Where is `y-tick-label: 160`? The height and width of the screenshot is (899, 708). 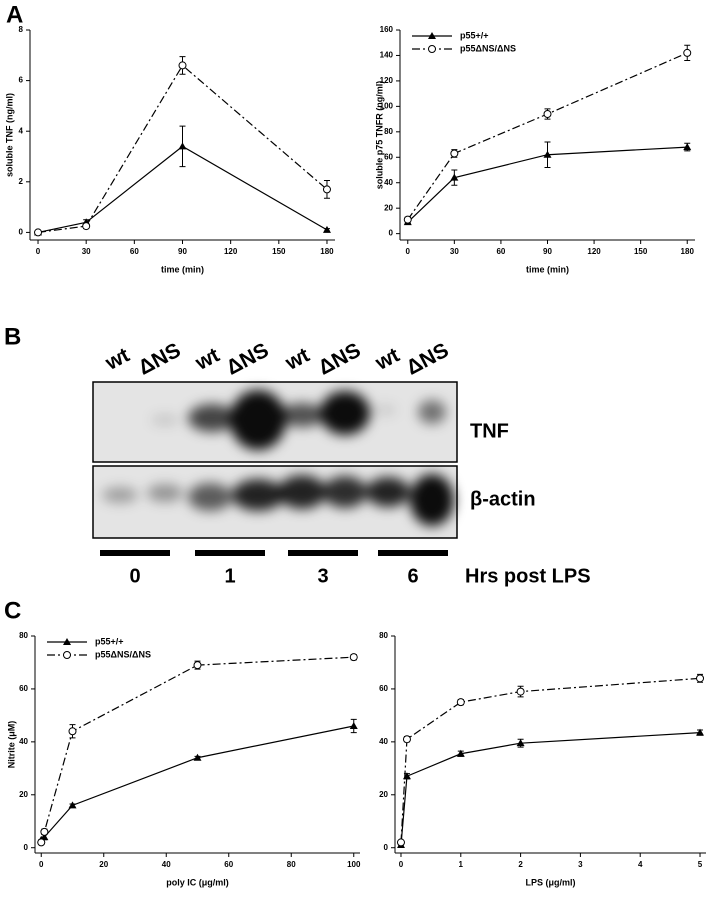 y-tick-label: 160 is located at coordinates (387, 29).